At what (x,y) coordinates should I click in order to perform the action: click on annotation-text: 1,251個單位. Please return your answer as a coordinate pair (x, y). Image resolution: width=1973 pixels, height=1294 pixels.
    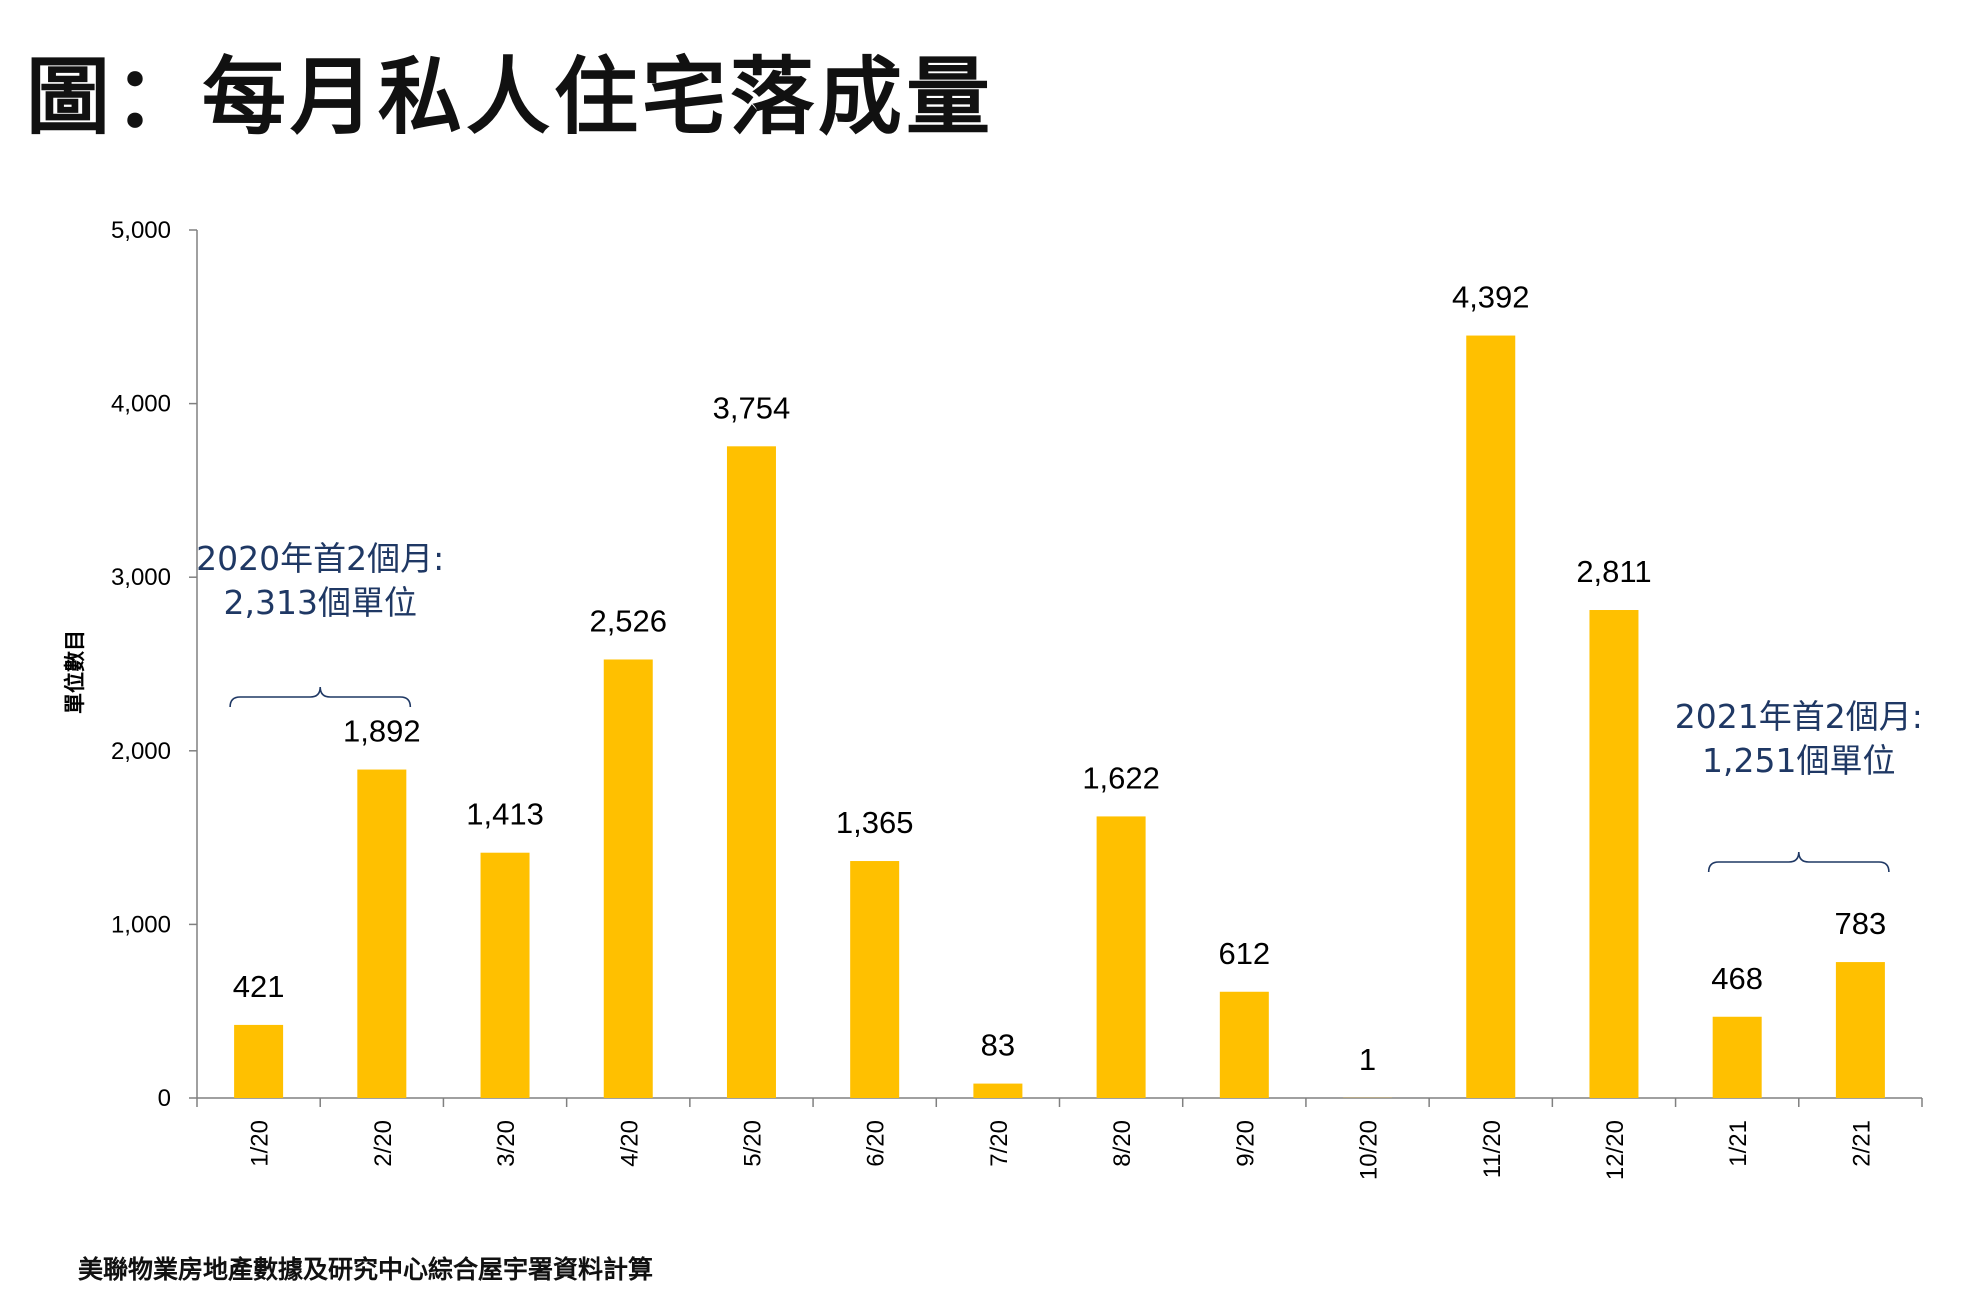
    Looking at the image, I should click on (1798, 760).